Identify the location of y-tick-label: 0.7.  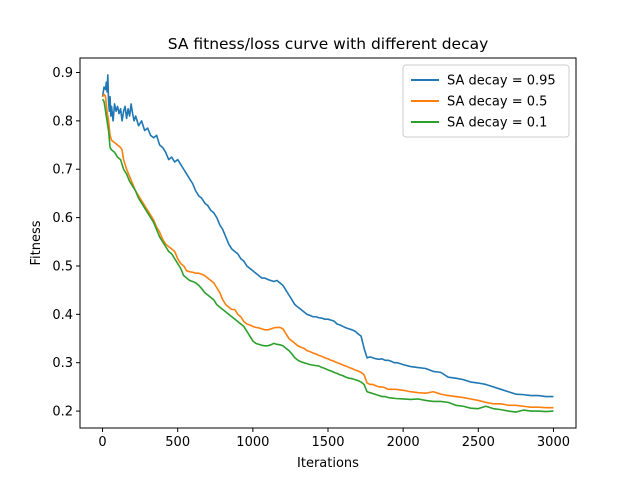
(62, 170).